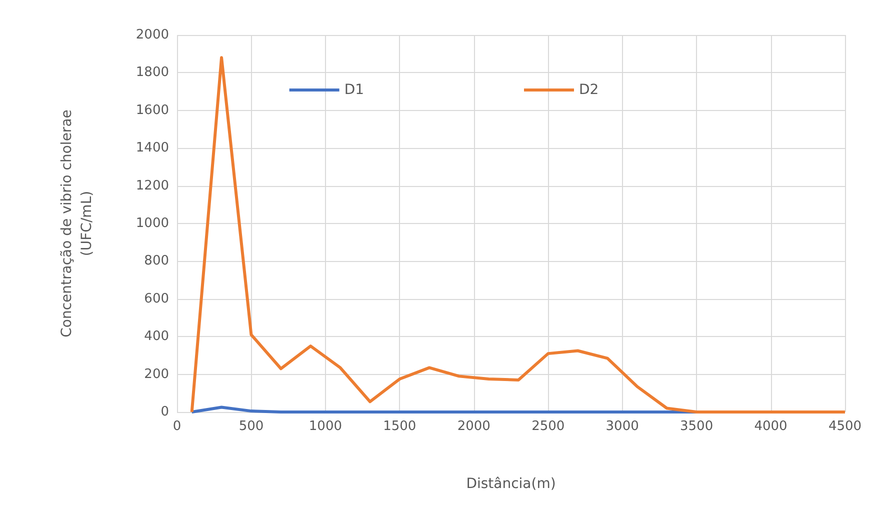 Image resolution: width=888 pixels, height=518 pixels. Describe the element at coordinates (354, 90) in the screenshot. I see `legend-label: D1` at that location.